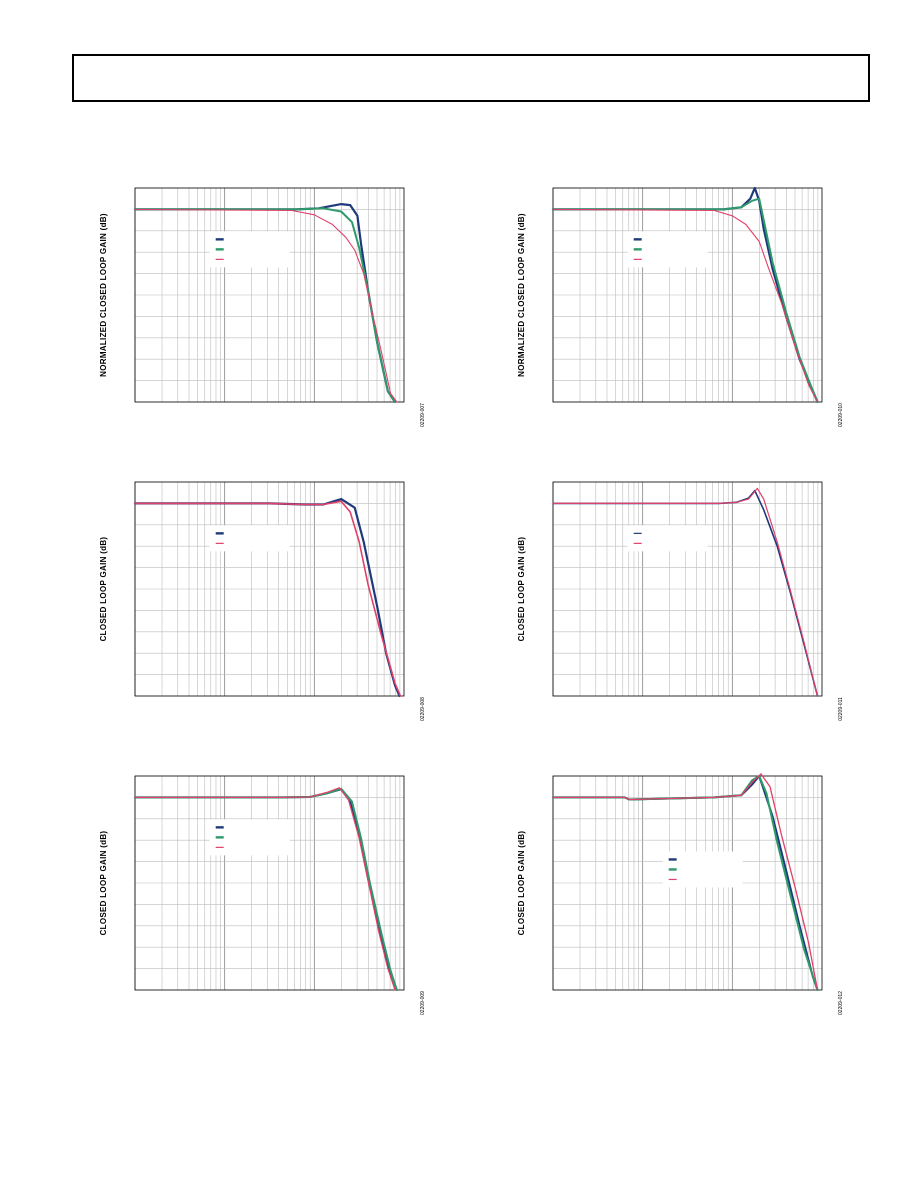  What do you see at coordinates (521, 589) in the screenshot?
I see `chart-4-ylabel: CLOSED LOOP GAIN (dB)` at bounding box center [521, 589].